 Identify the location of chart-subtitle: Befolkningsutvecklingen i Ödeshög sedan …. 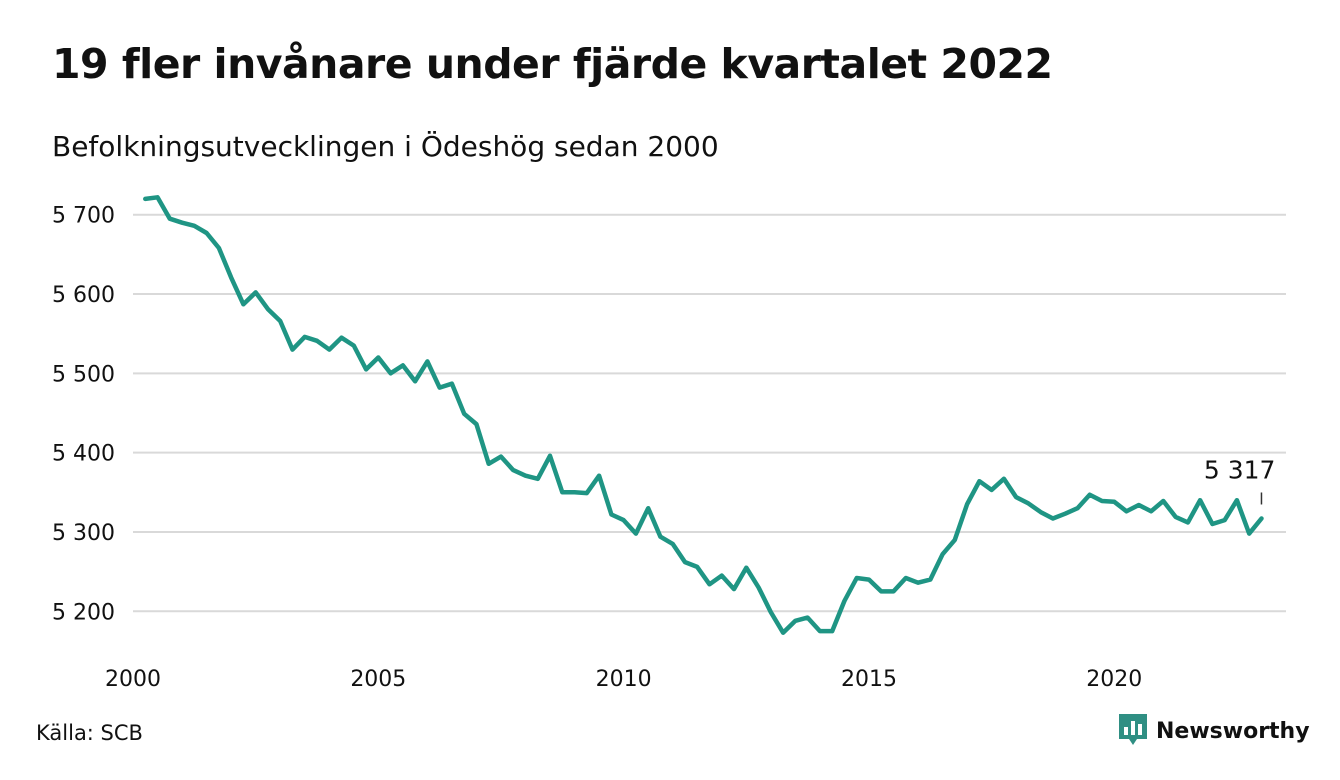
(385, 146).